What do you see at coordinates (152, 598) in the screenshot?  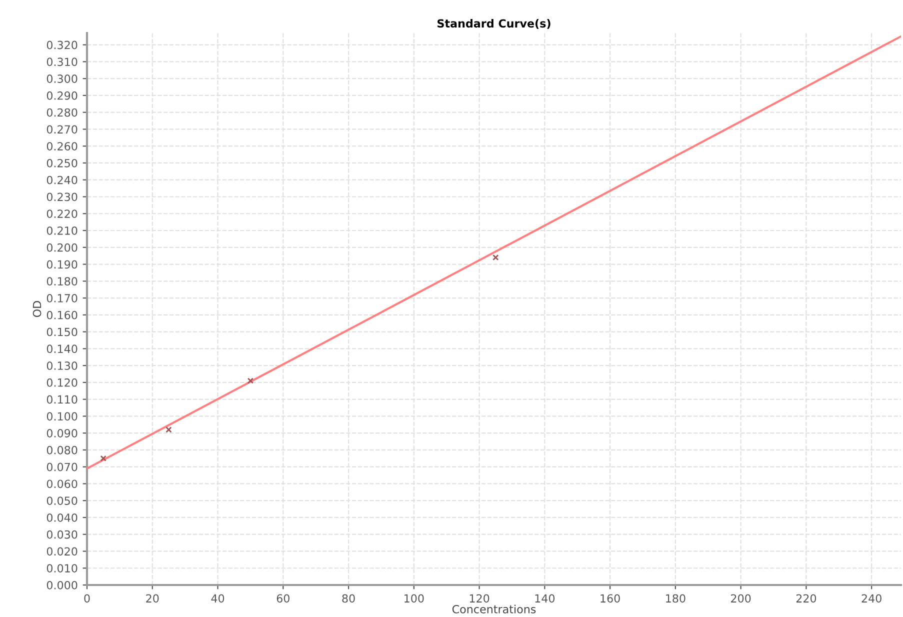 I see `x-tick-label: 20` at bounding box center [152, 598].